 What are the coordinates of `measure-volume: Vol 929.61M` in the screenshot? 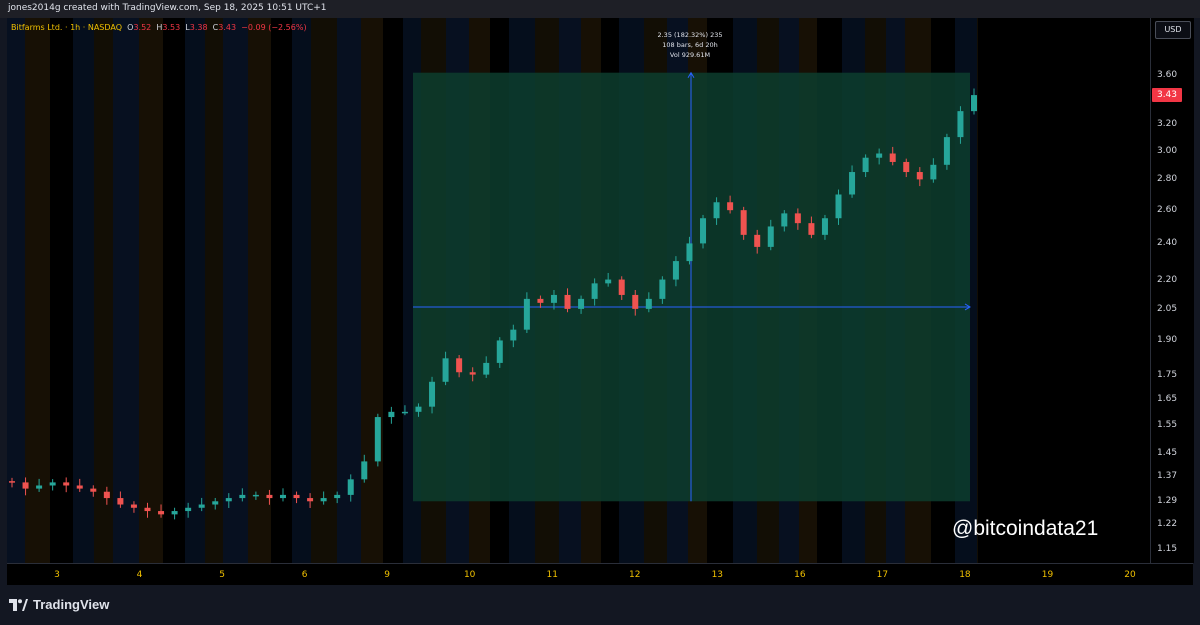 It's located at (690, 55).